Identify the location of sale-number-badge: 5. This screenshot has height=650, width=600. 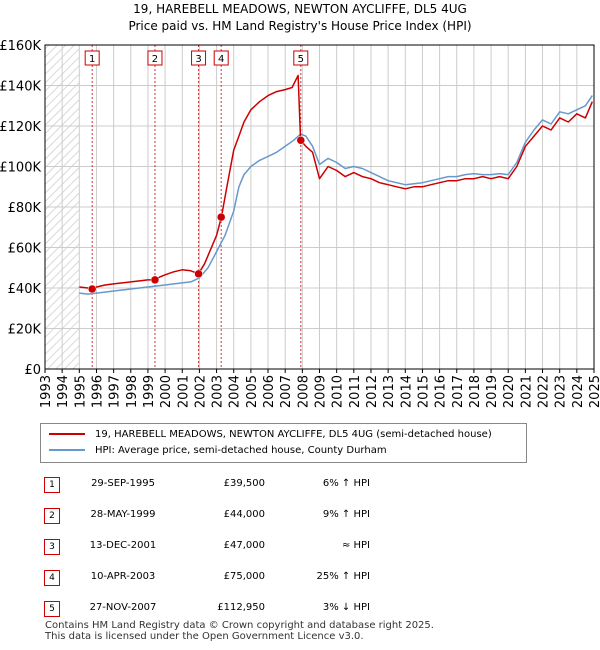
(52, 609).